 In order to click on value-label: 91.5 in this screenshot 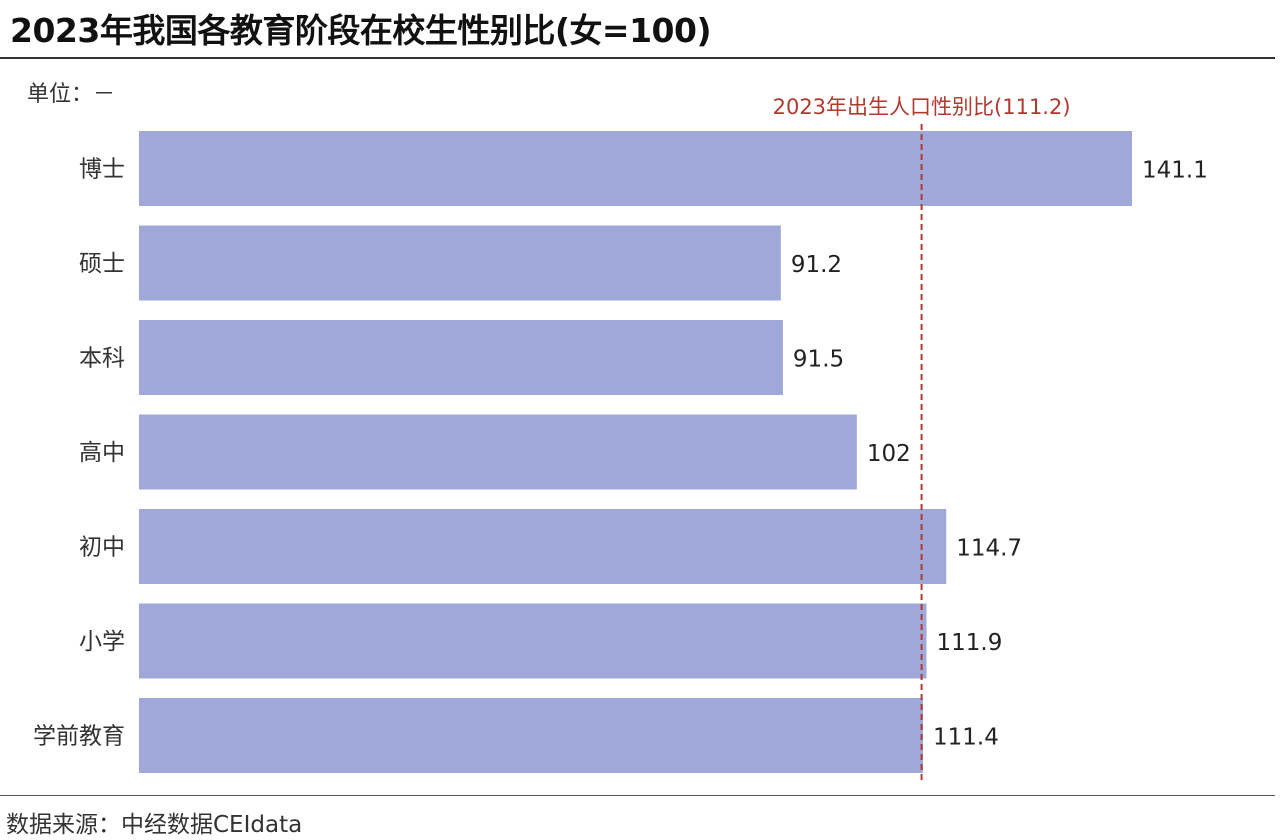, I will do `click(818, 360)`.